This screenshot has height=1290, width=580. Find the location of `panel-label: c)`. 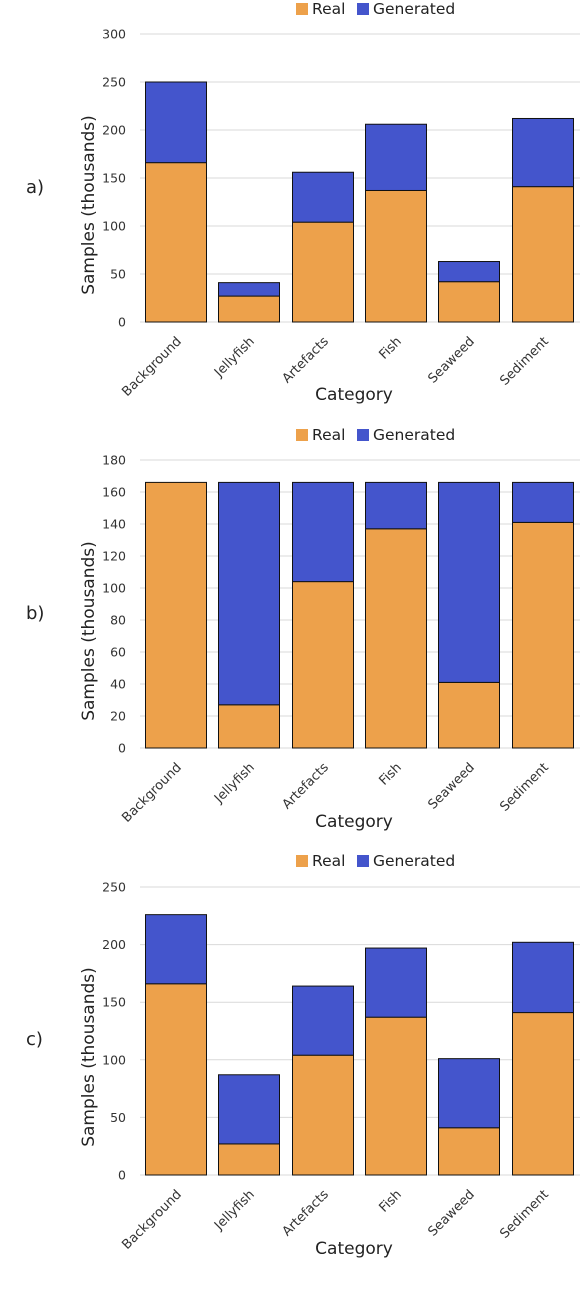

panel-label: c) is located at coordinates (34, 1039).